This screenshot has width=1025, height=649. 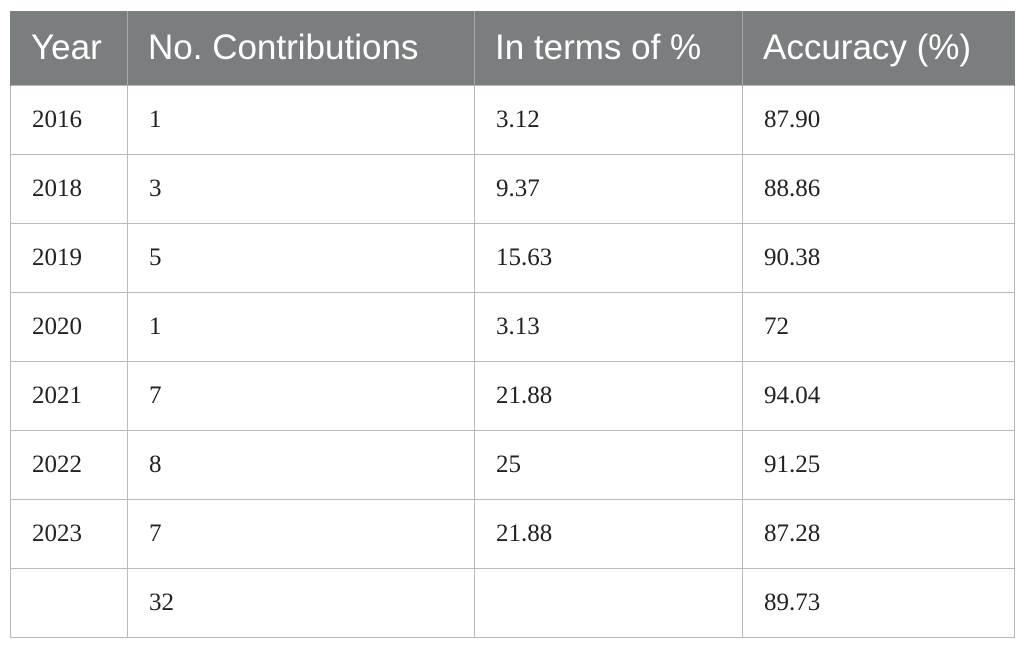 What do you see at coordinates (608, 257) in the screenshot?
I see `cell-percent: 15.63` at bounding box center [608, 257].